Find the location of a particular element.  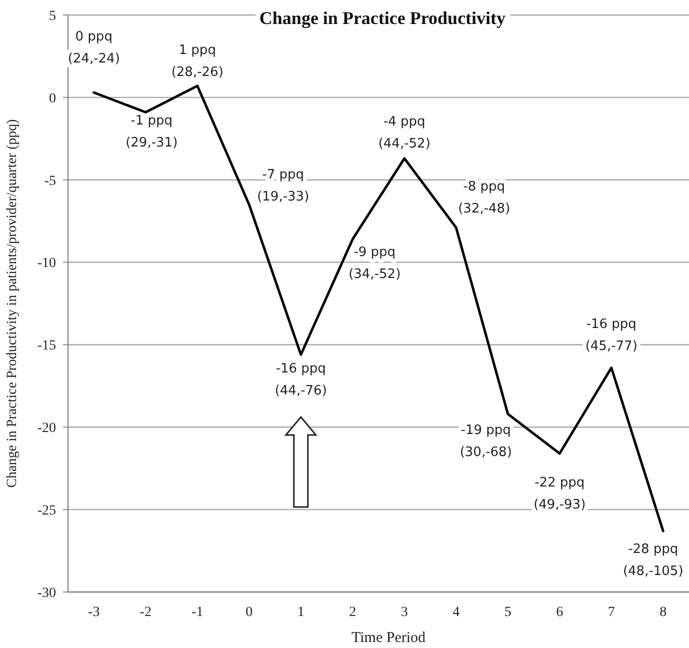

y-tick-label: 5 is located at coordinates (52, 16).